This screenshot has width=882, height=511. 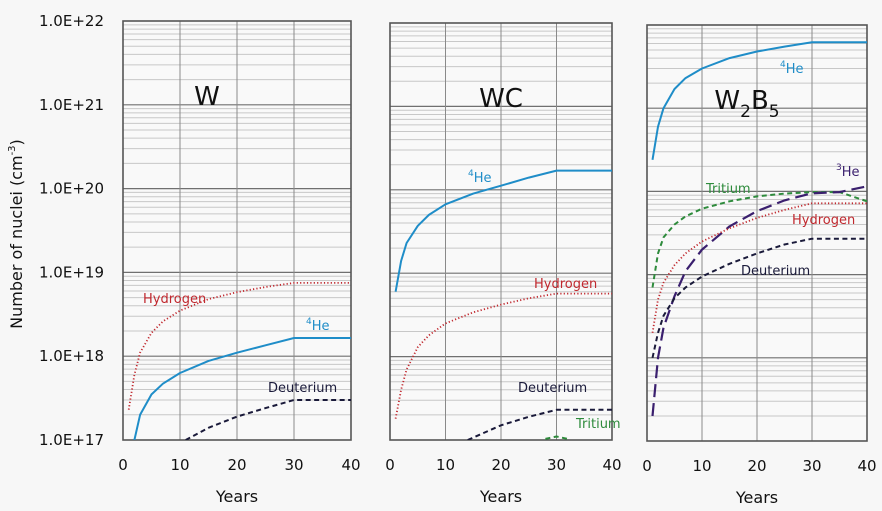 I want to click on y-axis-label-sup: -3, so click(x=12, y=150).